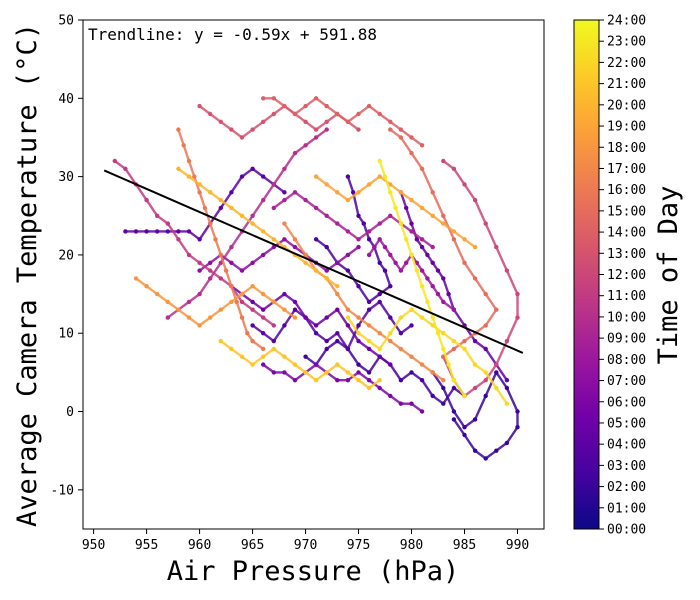  Describe the element at coordinates (626, 42) in the screenshot. I see `colorbar-tick-label: 23:00` at that location.